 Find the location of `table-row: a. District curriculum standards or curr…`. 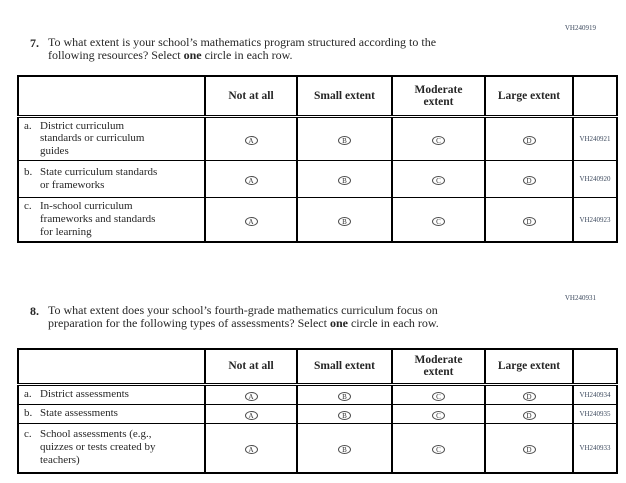

table-row: a. District curriculum standards or curr… is located at coordinates (317, 138).